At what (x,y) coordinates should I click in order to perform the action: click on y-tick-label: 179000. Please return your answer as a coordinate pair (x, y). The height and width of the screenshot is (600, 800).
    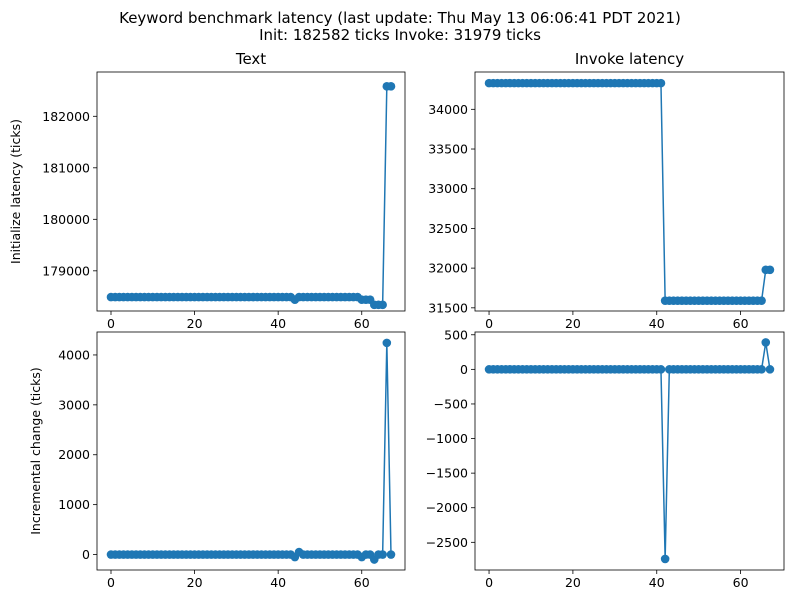
    Looking at the image, I should click on (66, 270).